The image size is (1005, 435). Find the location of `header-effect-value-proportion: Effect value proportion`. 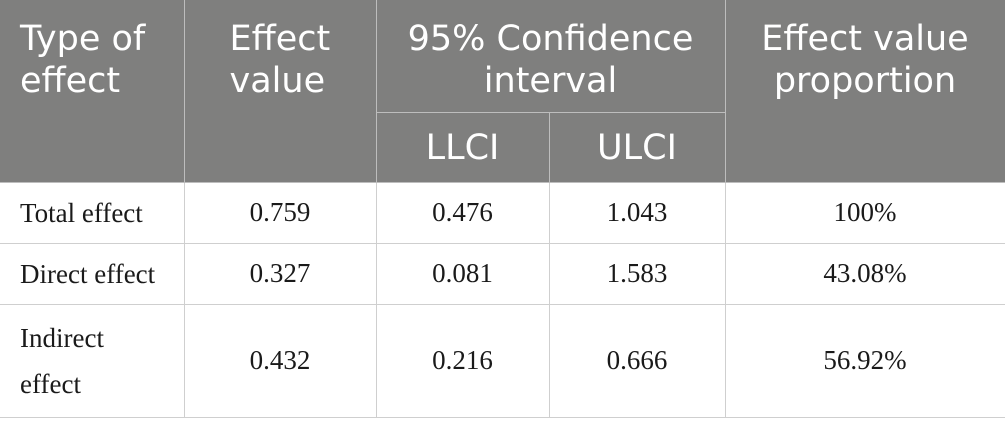

header-effect-value-proportion: Effect value proportion is located at coordinates (864, 91).